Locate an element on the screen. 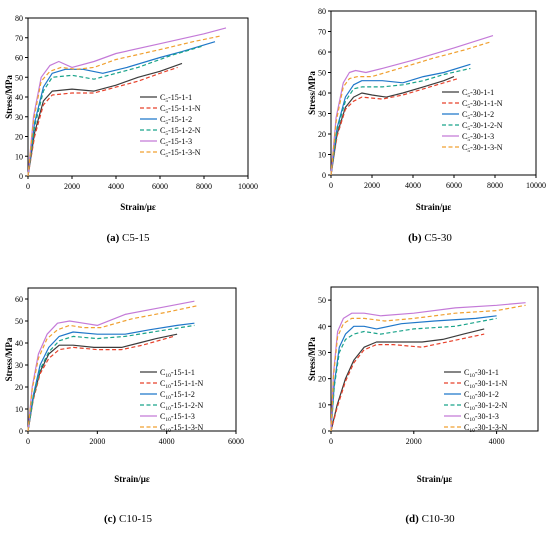 This screenshot has height=535, width=550. legend-label: C5-15-1-2-N is located at coordinates (180, 131).